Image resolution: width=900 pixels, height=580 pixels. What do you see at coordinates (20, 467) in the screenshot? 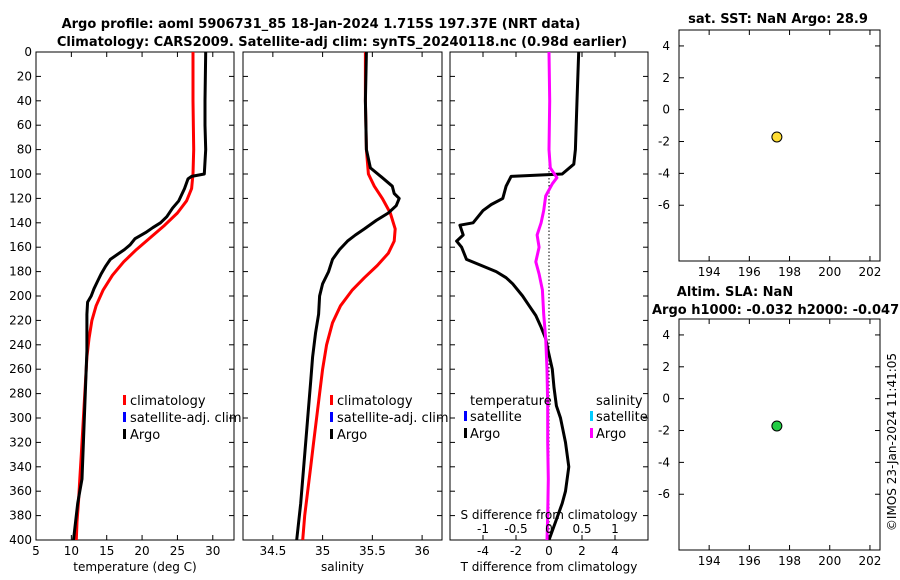
I see `depth-tick-label: 340` at bounding box center [20, 467].